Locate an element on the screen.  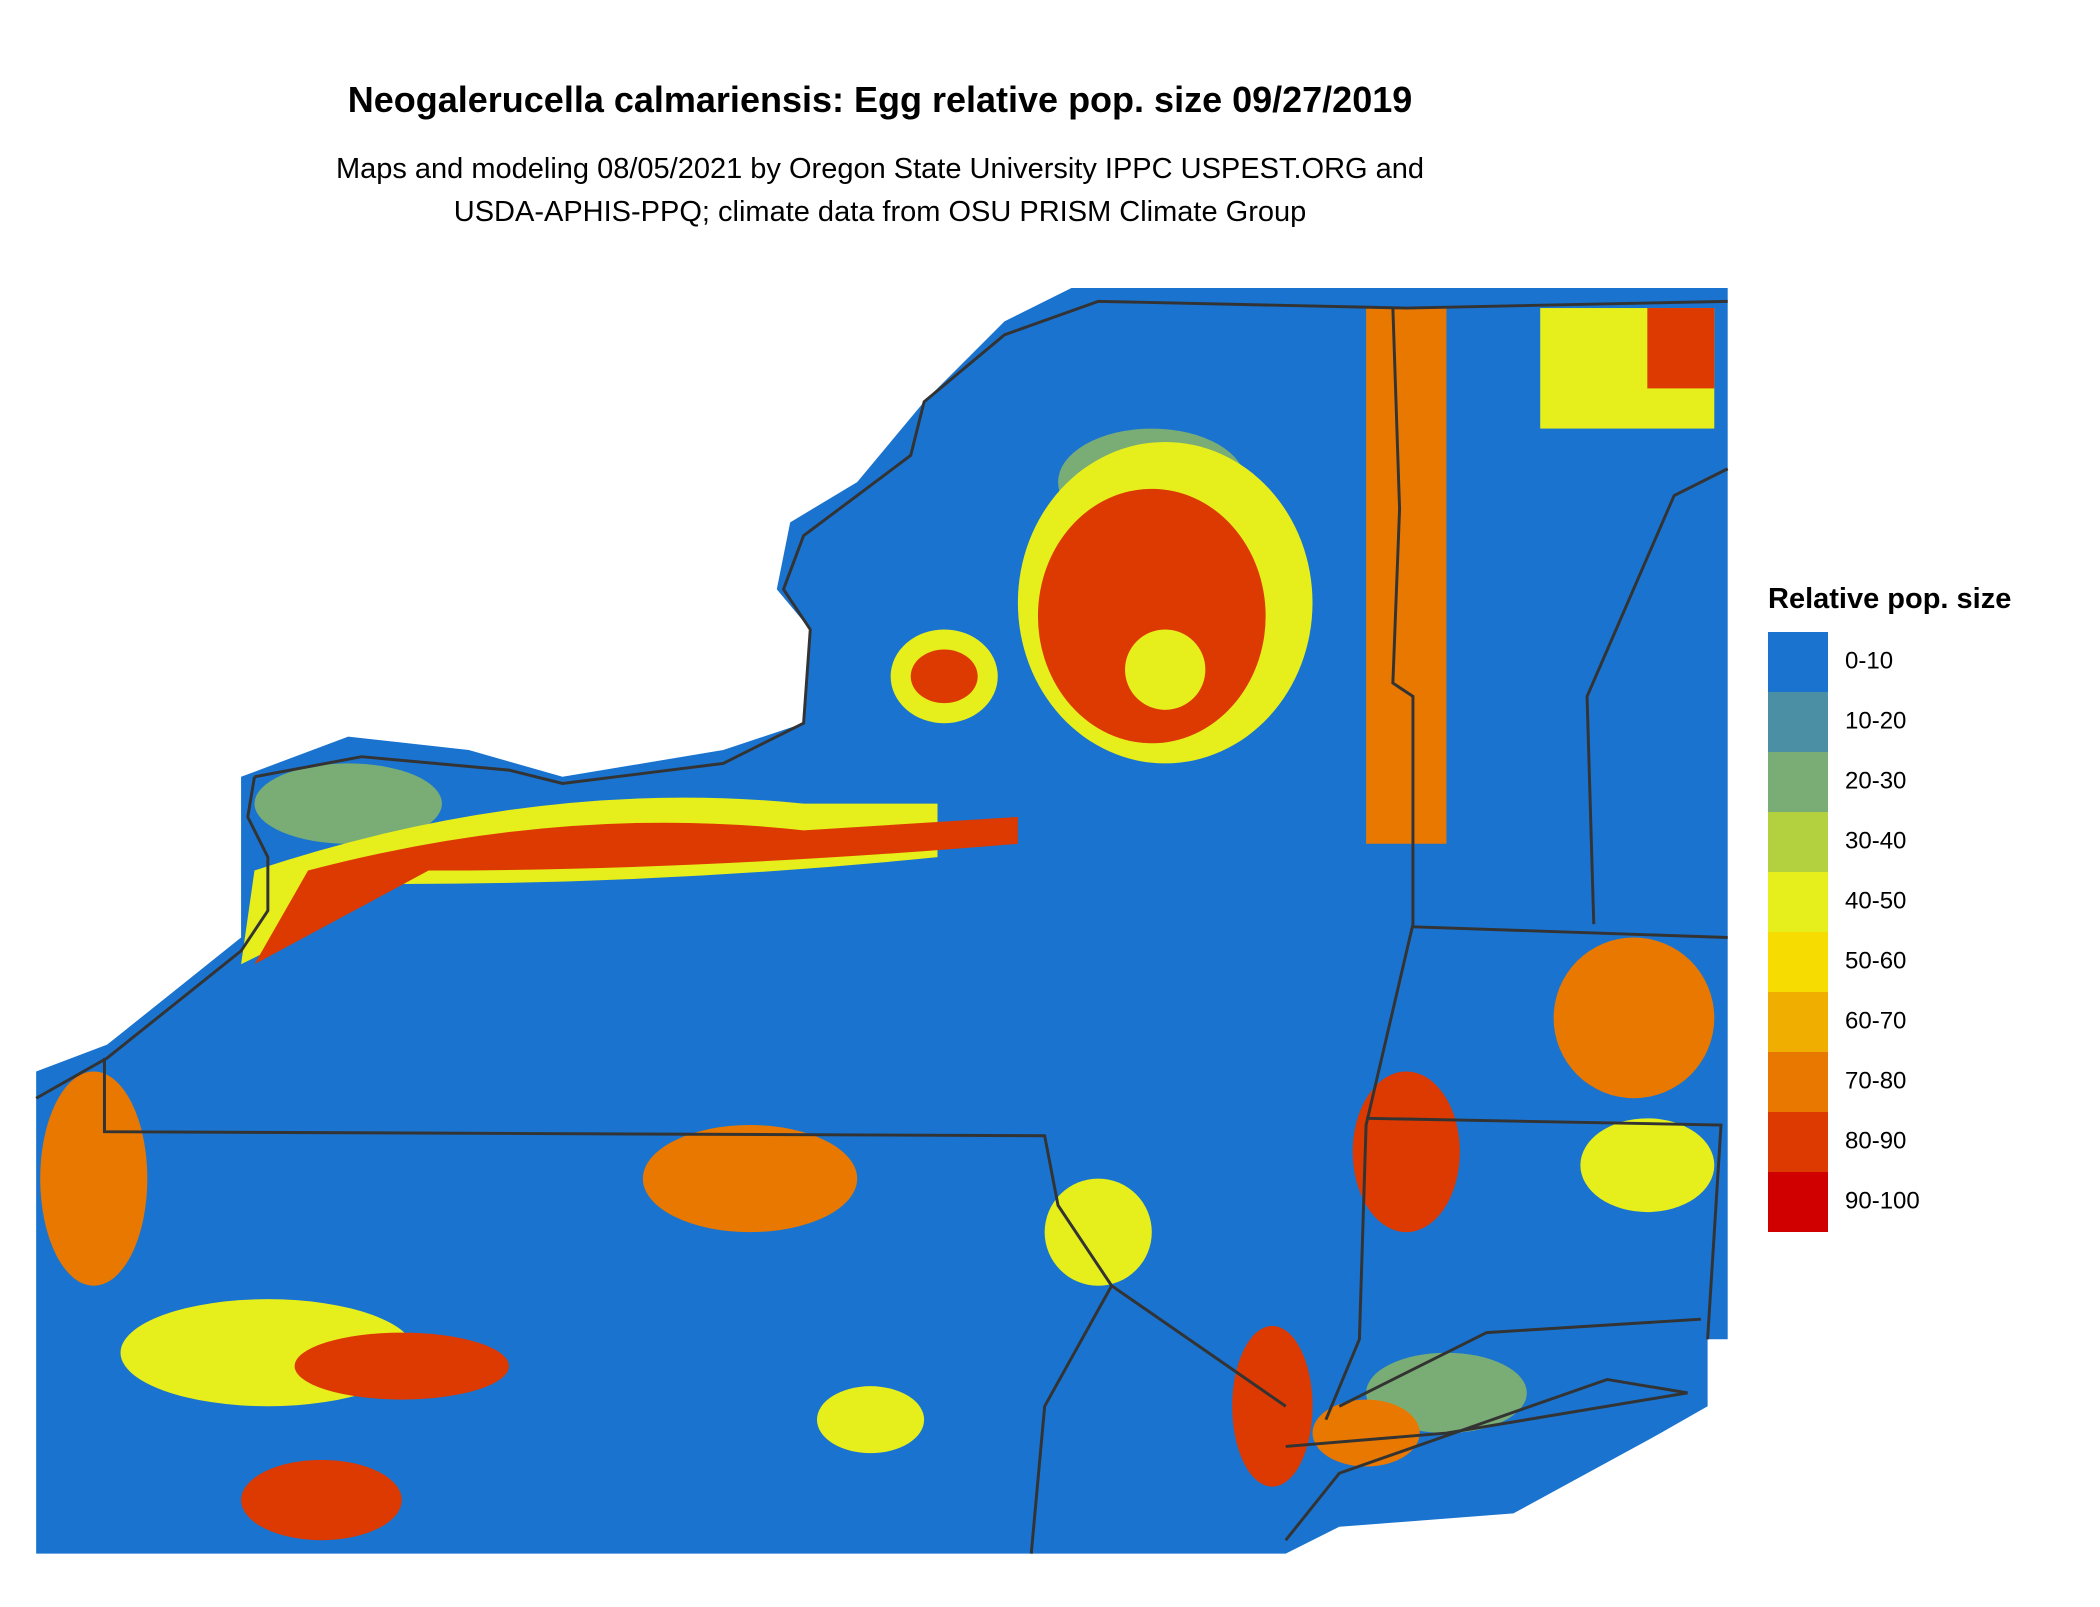
legend-label: 20-30 is located at coordinates (1875, 780).